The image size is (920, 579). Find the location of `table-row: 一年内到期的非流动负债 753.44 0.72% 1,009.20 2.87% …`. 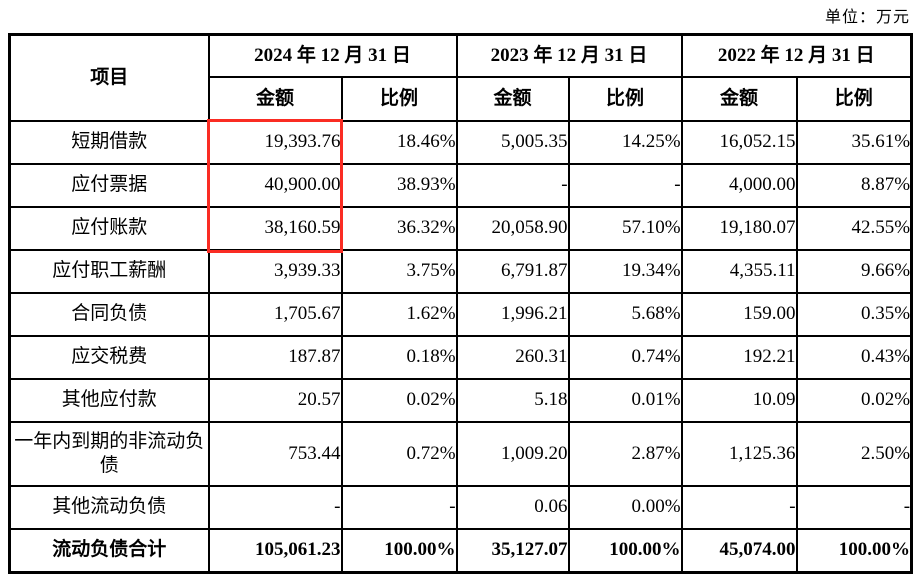

table-row: 一年内到期的非流动负债 753.44 0.72% 1,009.20 2.87% … is located at coordinates (460, 453).